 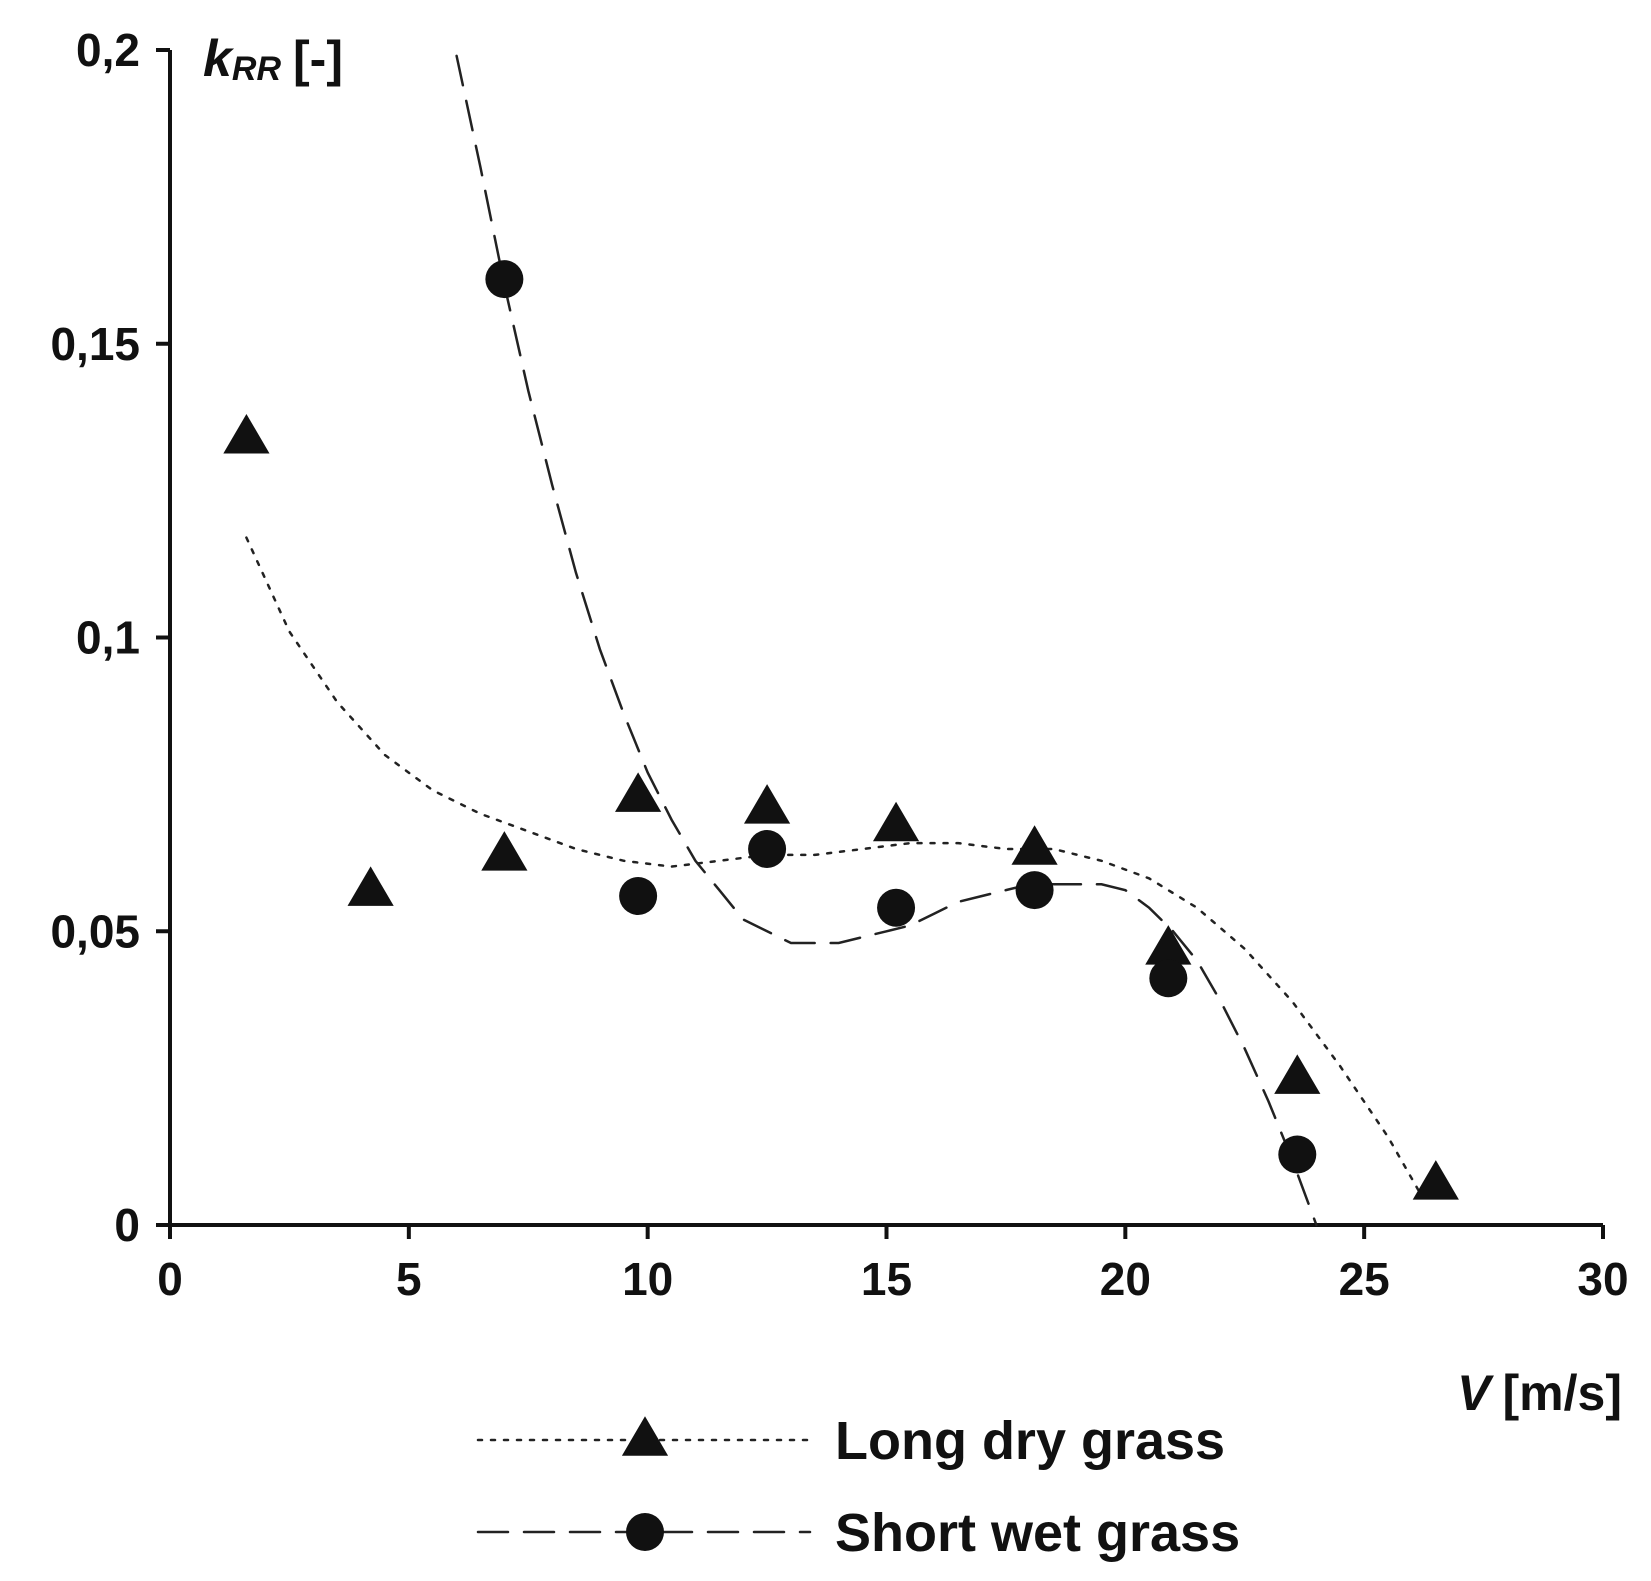 What do you see at coordinates (219, 59) in the screenshot?
I see `y-axis-symbol: k` at bounding box center [219, 59].